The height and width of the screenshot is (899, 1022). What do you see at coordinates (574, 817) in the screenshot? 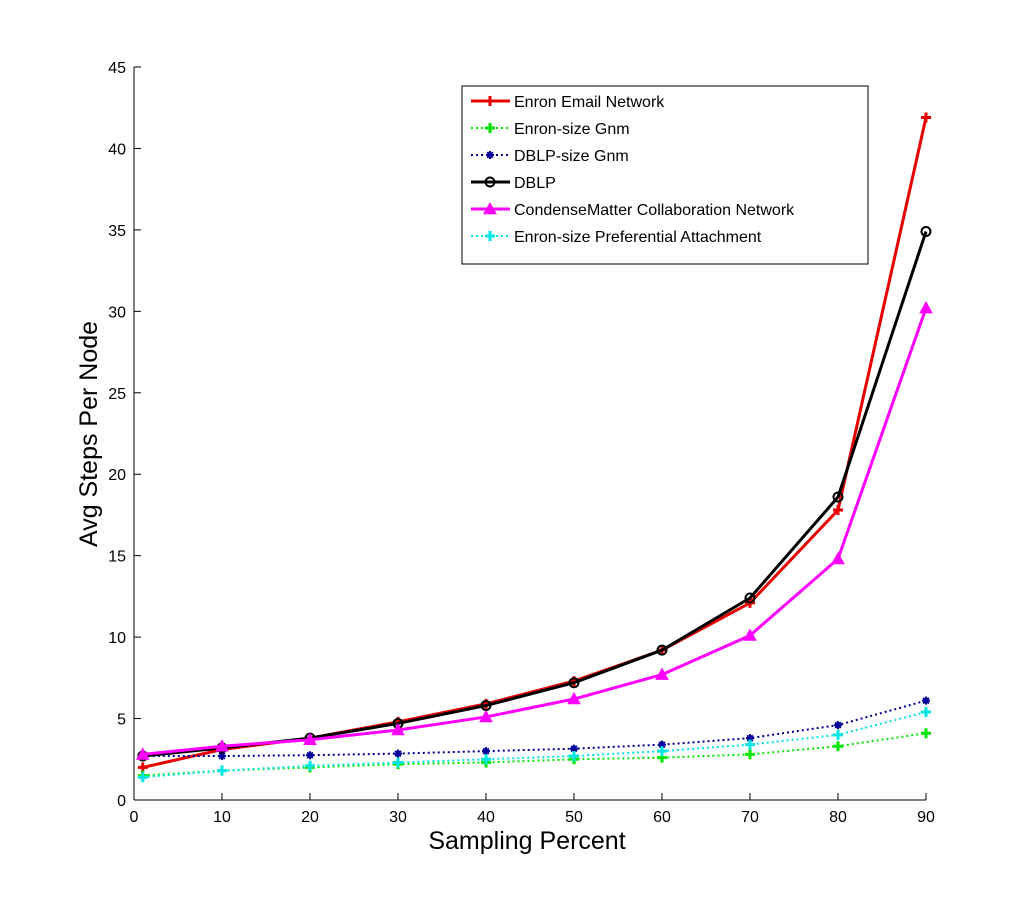
I see `x-tick-label: 50` at bounding box center [574, 817].